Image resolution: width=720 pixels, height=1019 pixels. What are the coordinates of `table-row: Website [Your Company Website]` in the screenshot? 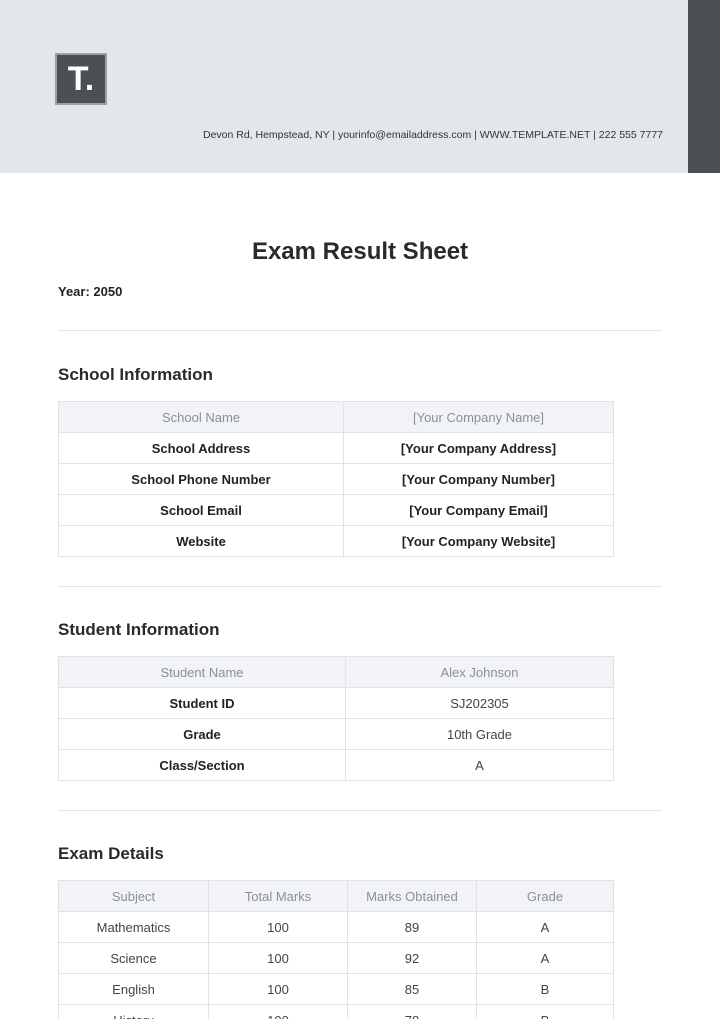 It's located at (336, 541).